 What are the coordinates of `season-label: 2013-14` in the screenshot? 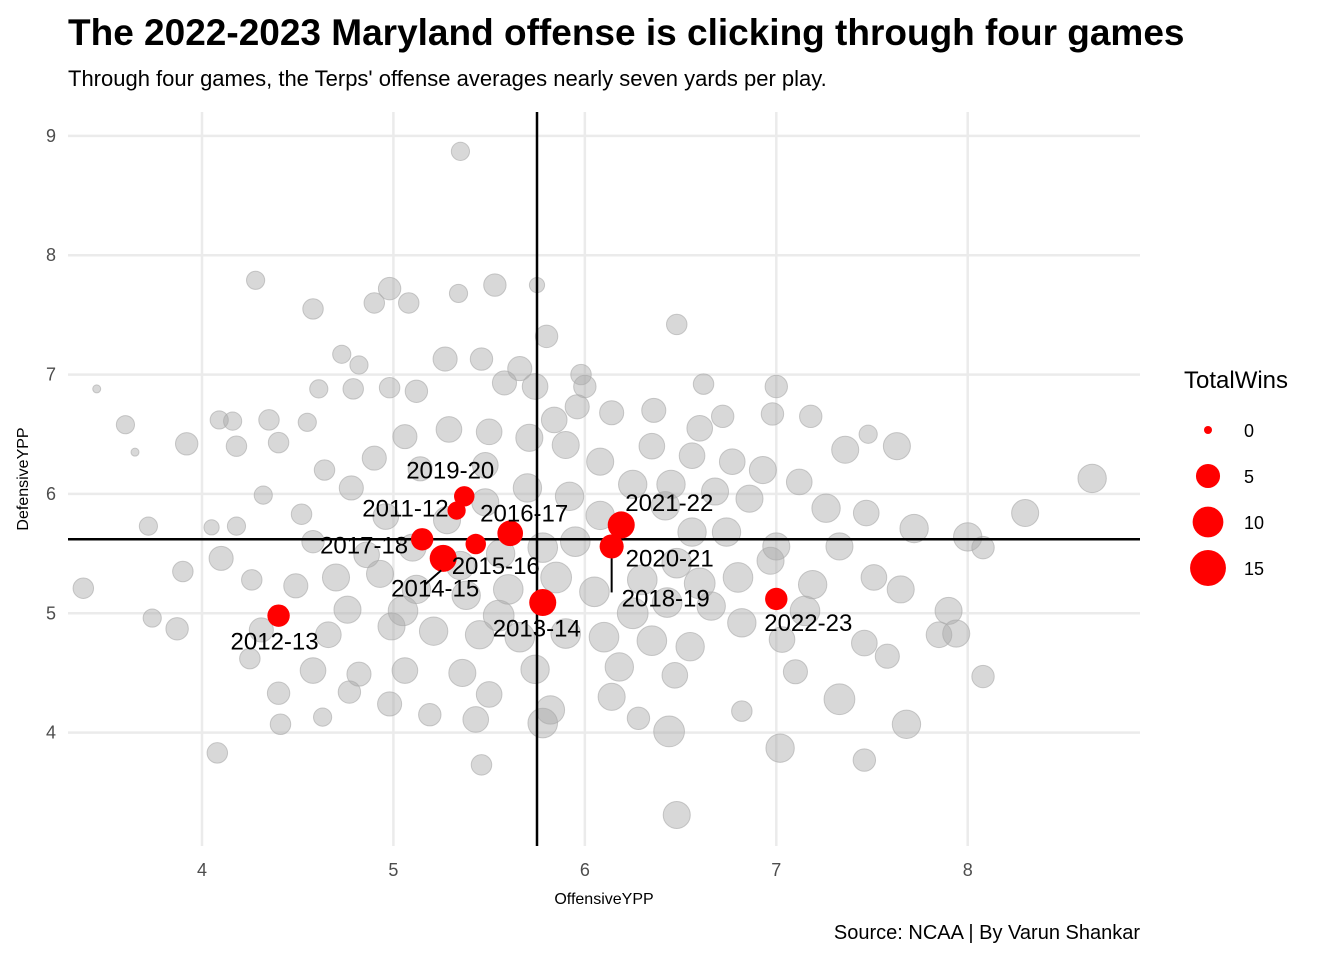 It's located at (537, 629).